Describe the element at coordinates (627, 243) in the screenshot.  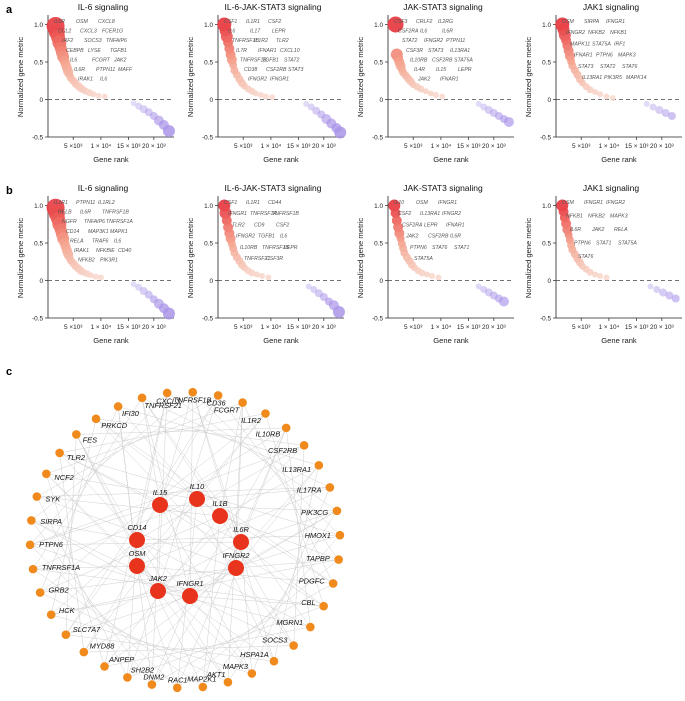
I see `gene-label: STAT5A` at that location.